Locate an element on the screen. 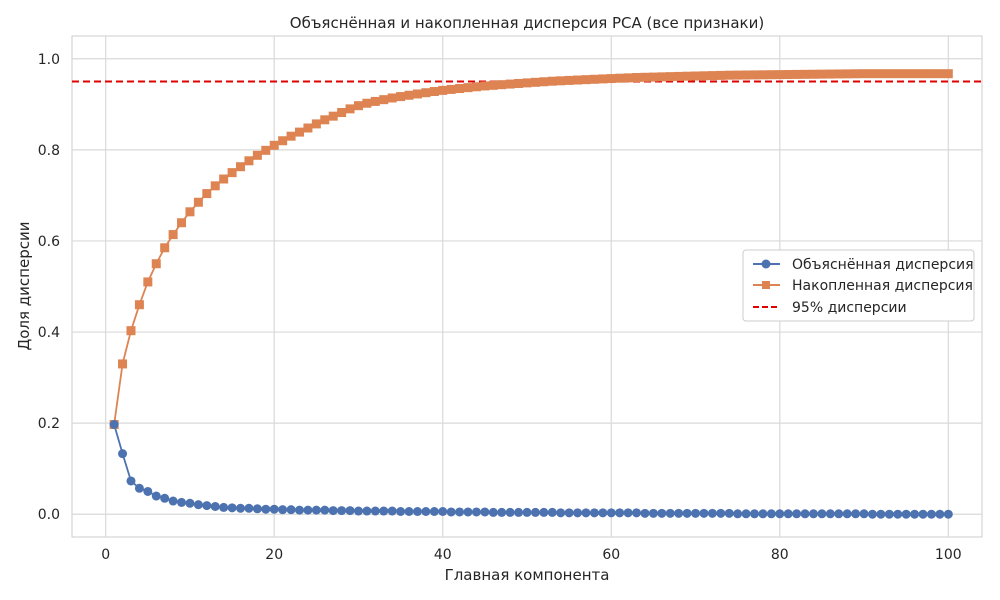 The image size is (1000, 600). x-axis-title: Главная компонента is located at coordinates (527, 575).